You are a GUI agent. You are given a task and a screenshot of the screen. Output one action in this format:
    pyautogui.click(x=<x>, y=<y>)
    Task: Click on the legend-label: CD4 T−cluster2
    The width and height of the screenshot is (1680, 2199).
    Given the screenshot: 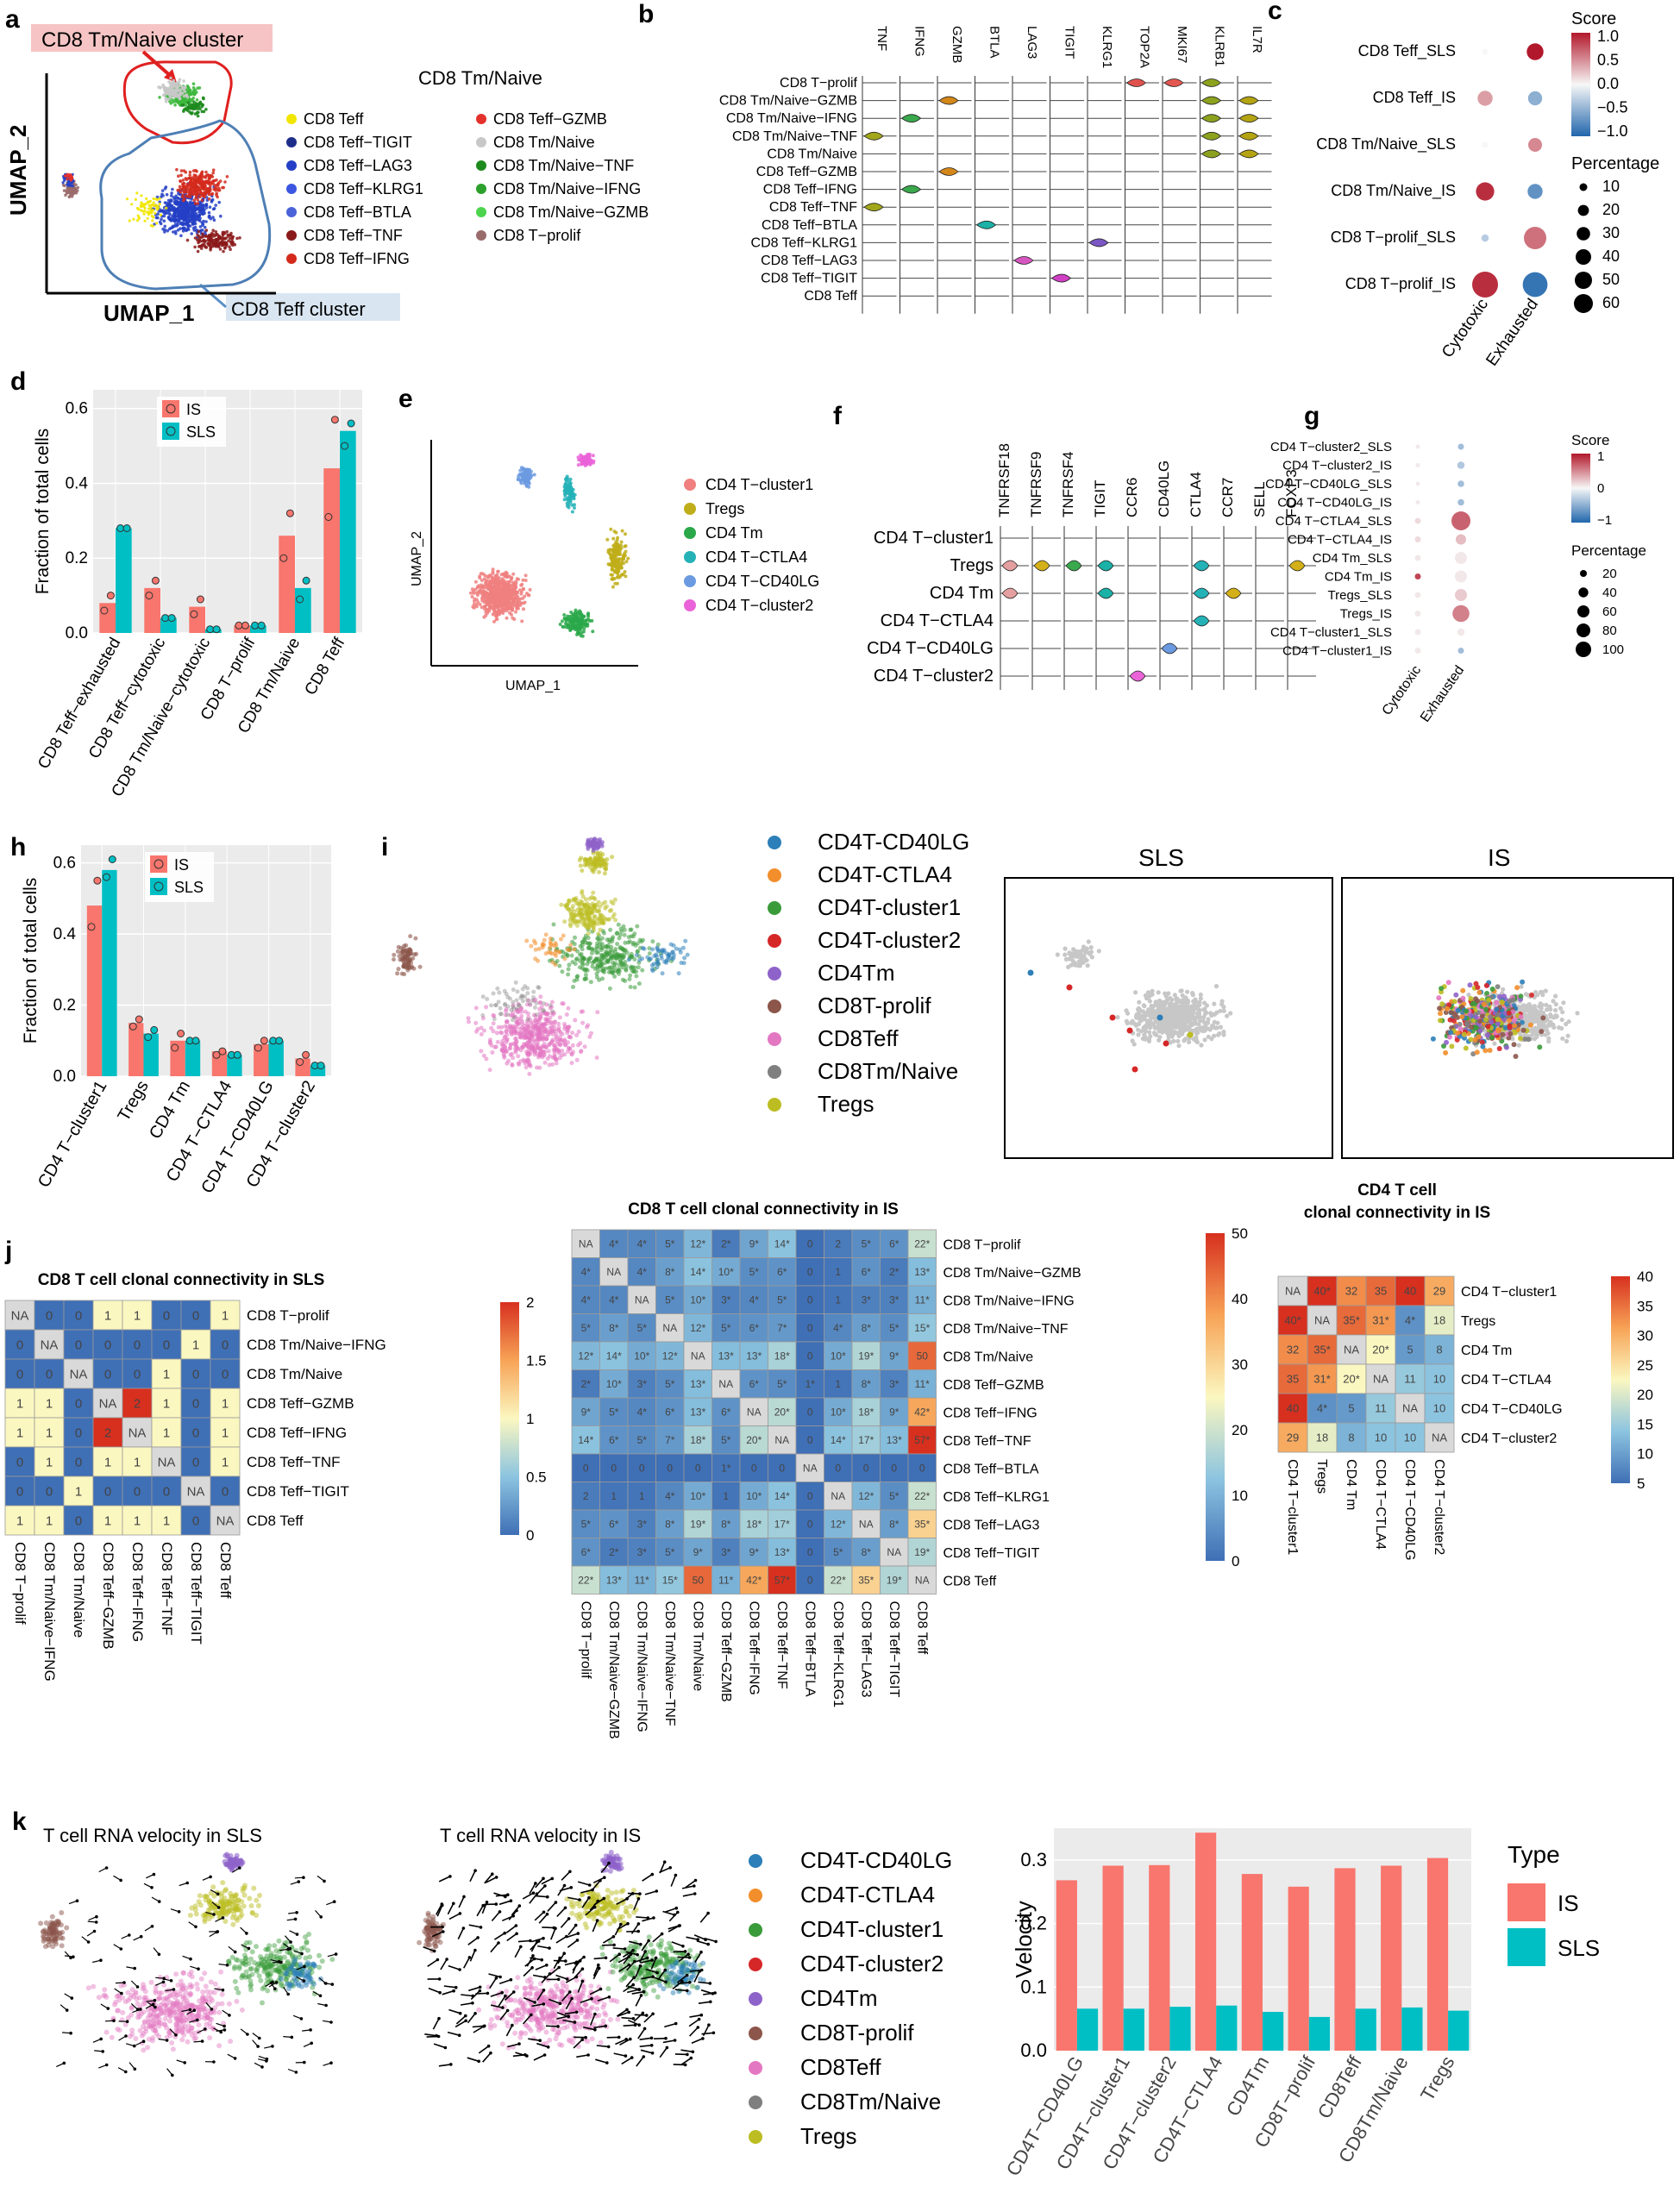 What is the action you would take?
    pyautogui.click(x=759, y=605)
    